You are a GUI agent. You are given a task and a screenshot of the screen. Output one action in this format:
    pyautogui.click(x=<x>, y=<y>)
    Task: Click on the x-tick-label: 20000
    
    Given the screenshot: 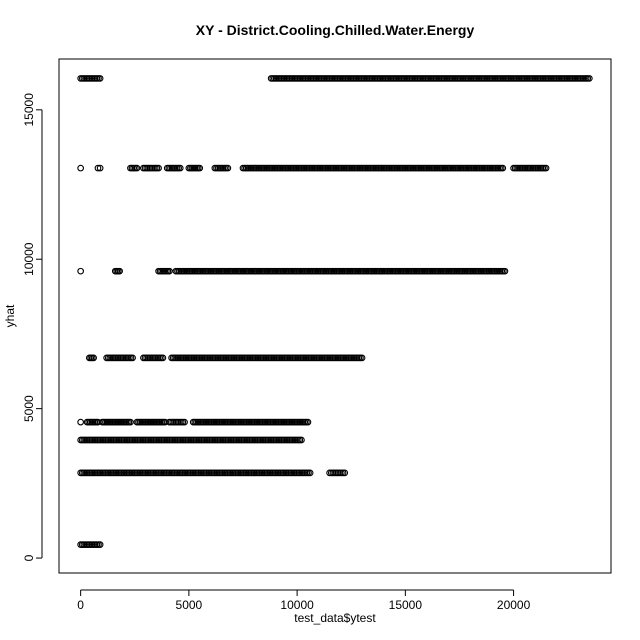 What is the action you would take?
    pyautogui.click(x=514, y=605)
    